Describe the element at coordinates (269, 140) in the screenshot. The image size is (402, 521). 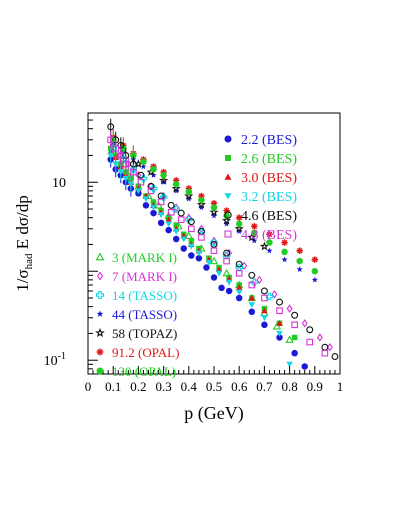
I see `legend-label: 2.2 (BES)` at that location.